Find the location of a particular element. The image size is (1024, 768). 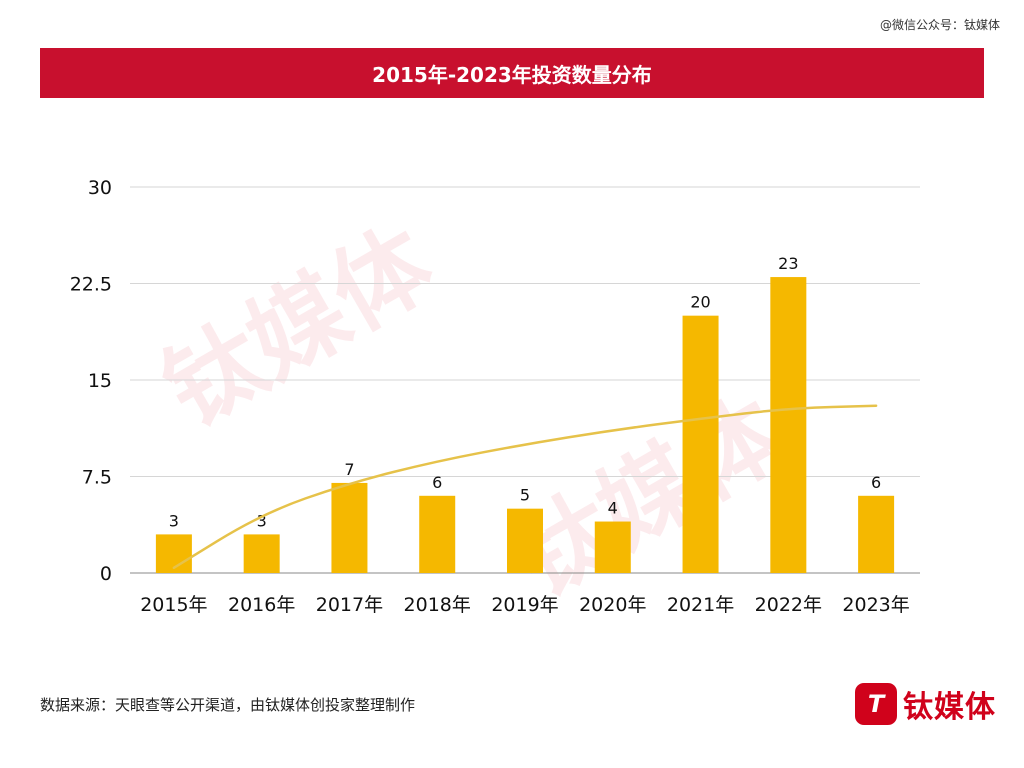

data-label: 23 is located at coordinates (788, 263).